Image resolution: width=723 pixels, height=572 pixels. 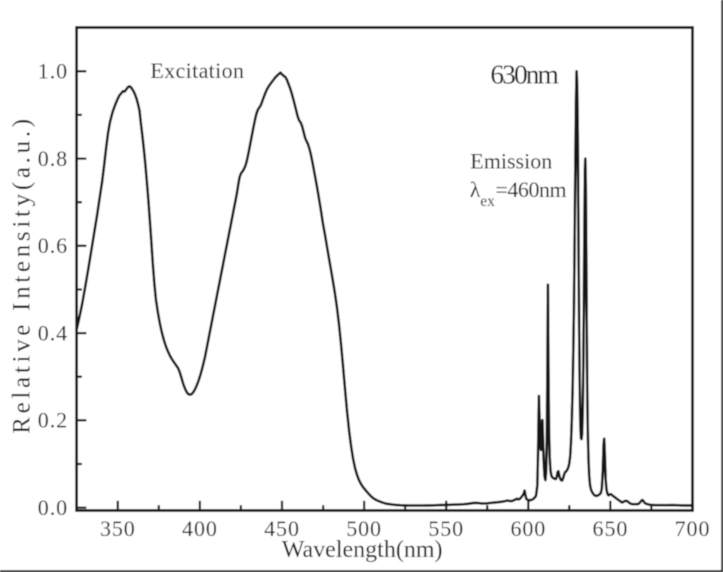 I want to click on svg-text: 0.8, so click(x=53, y=158).